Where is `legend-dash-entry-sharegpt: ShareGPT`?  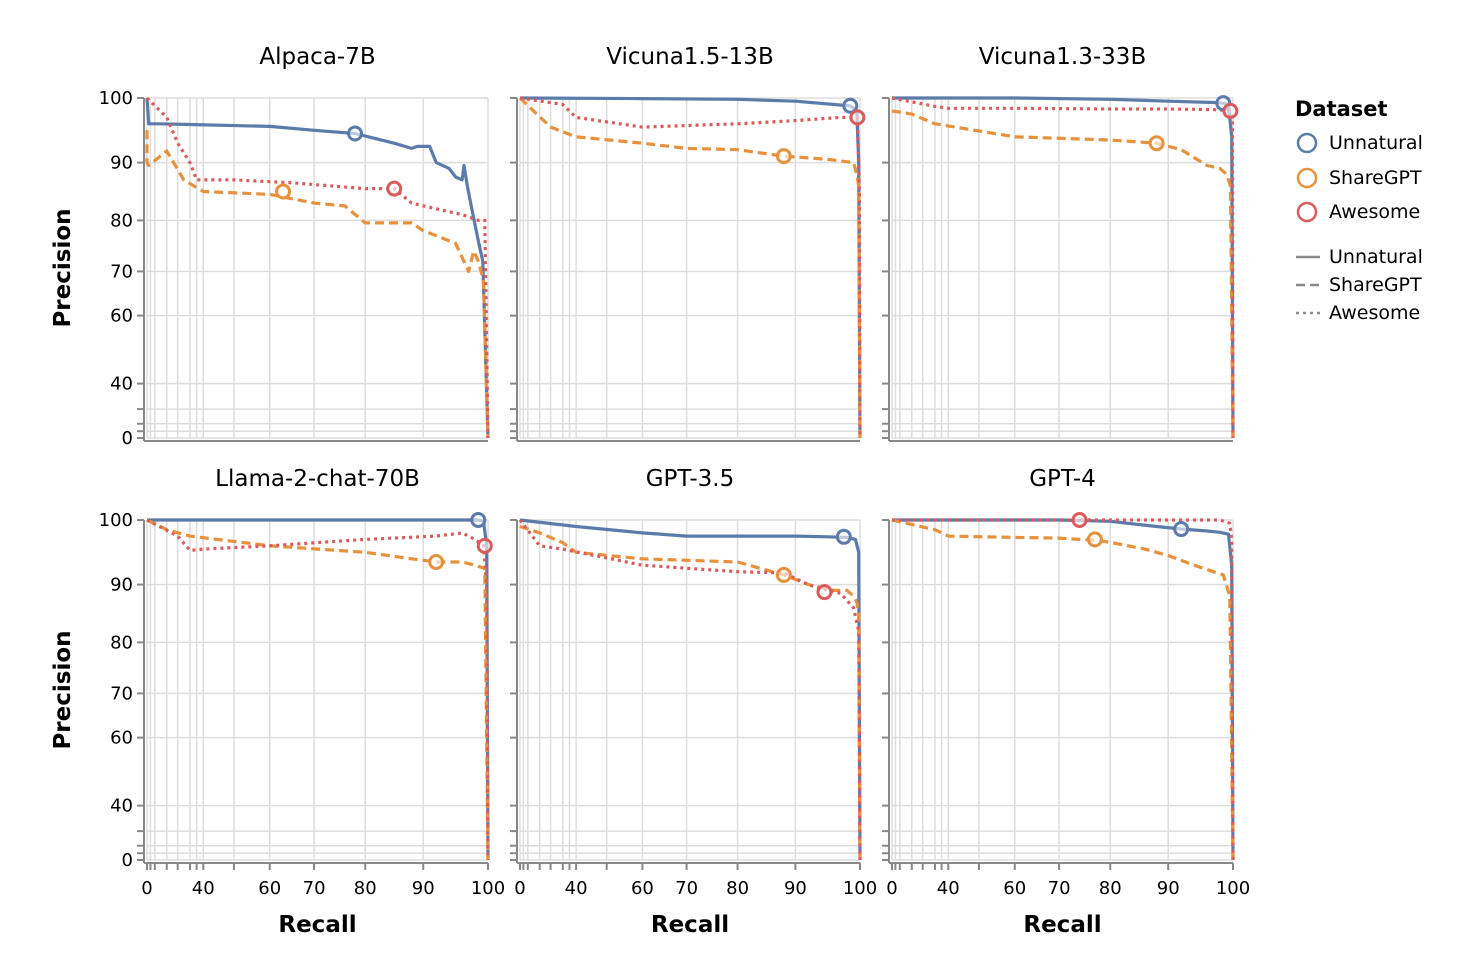
legend-dash-entry-sharegpt: ShareGPT is located at coordinates (1359, 285).